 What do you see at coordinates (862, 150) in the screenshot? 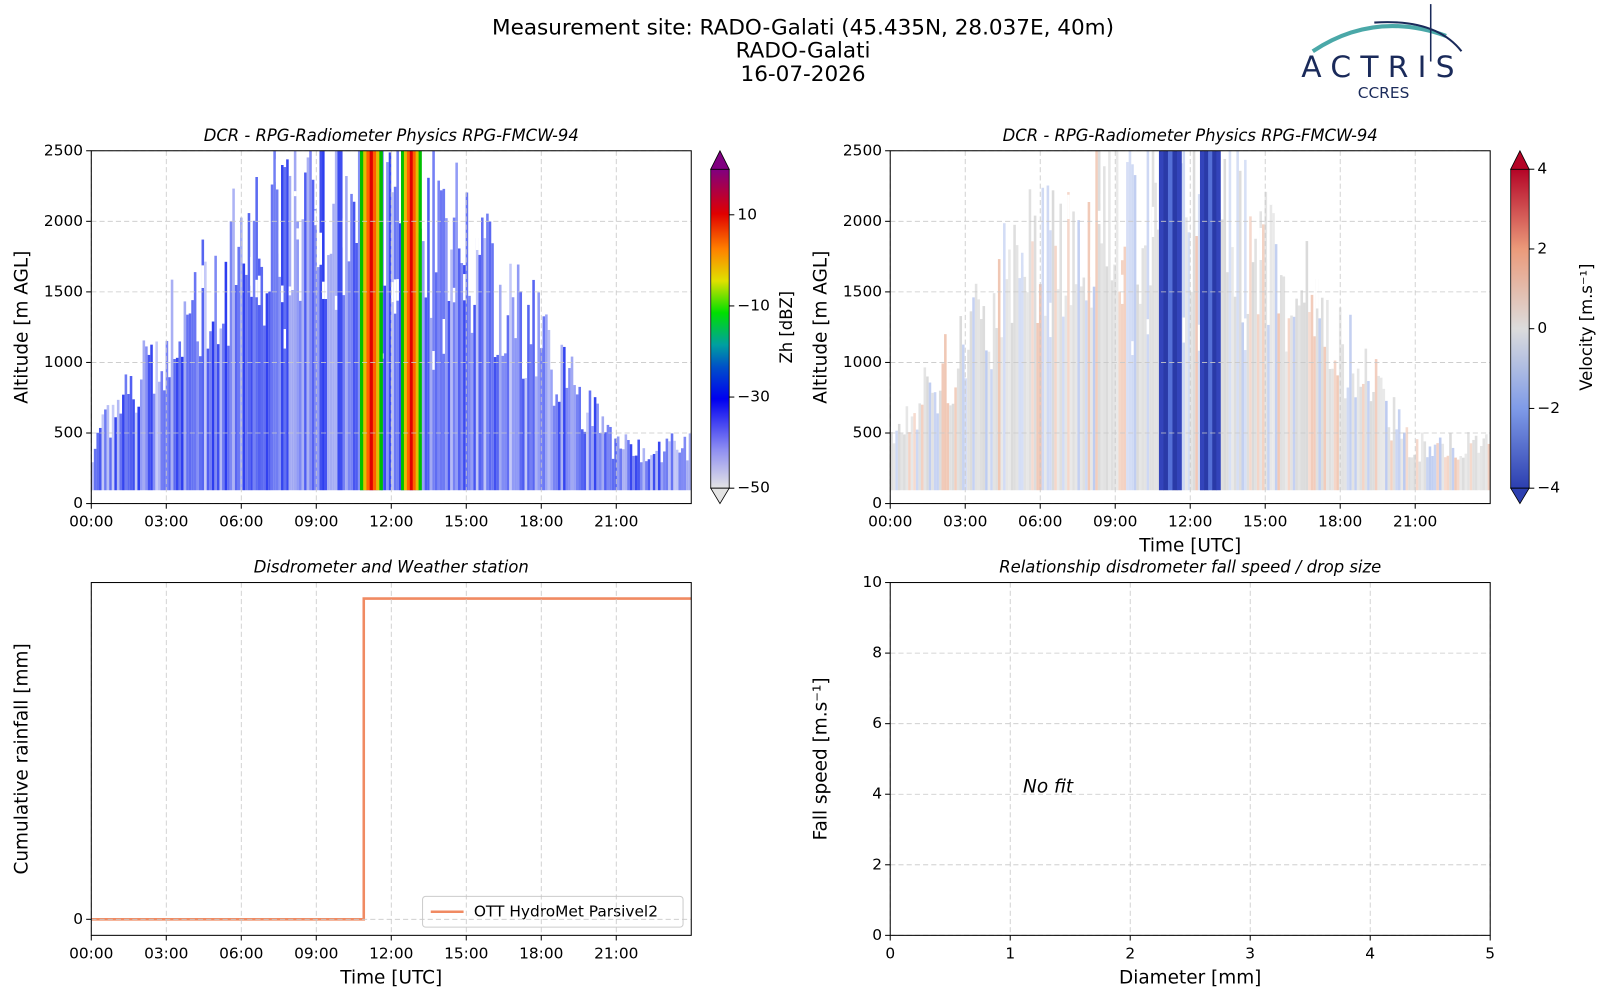
I see `y-tick-label: 2500` at bounding box center [862, 150].